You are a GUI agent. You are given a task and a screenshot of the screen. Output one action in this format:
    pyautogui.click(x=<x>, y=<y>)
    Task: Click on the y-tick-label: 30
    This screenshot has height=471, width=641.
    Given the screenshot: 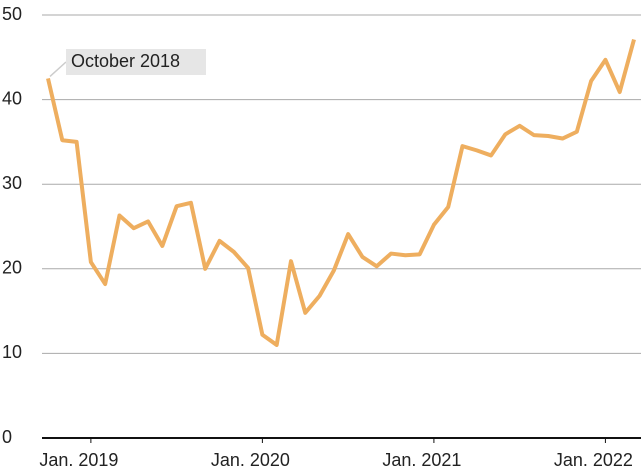 What is the action you would take?
    pyautogui.click(x=12, y=183)
    